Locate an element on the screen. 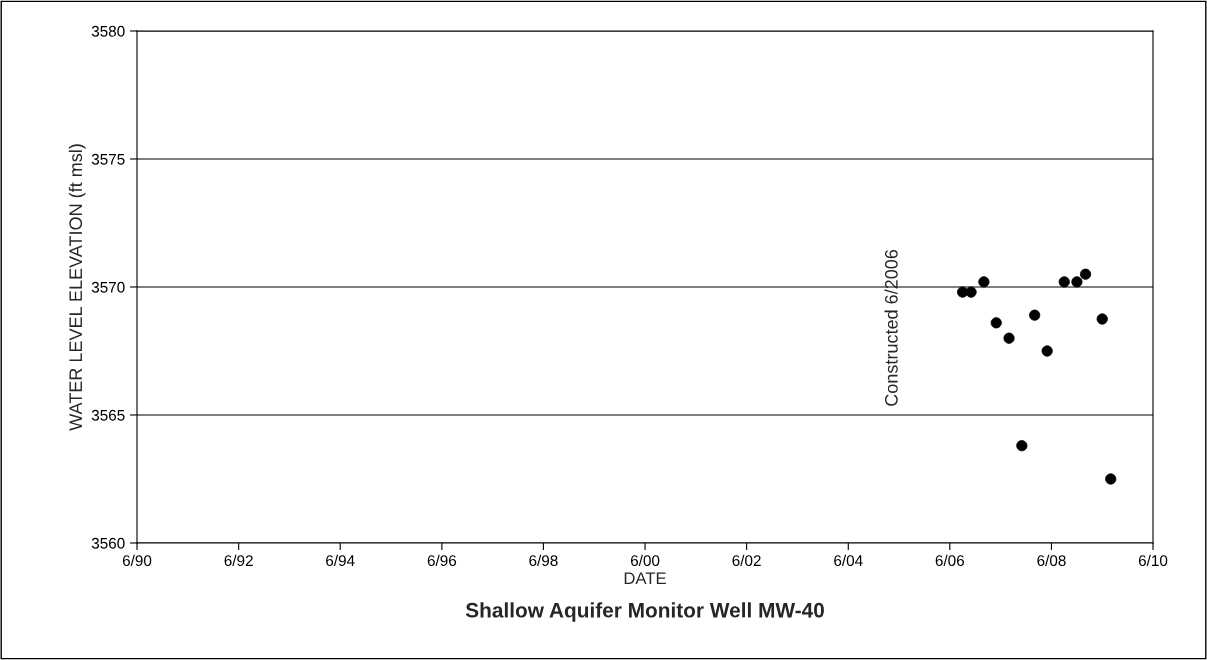 The width and height of the screenshot is (1207, 660). x-tick-label: 6/02 is located at coordinates (746, 560).